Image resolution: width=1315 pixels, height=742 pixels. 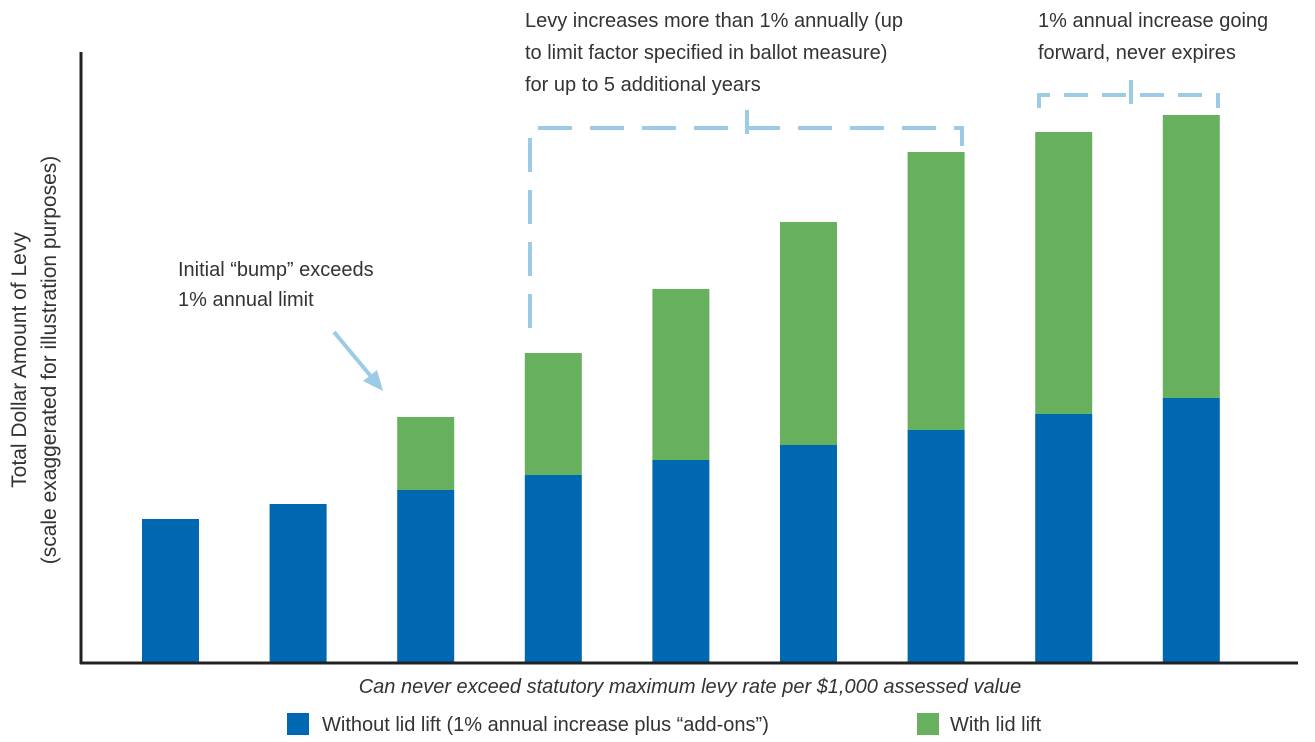 What do you see at coordinates (373, 380) in the screenshot?
I see `annotation-arrow-head` at bounding box center [373, 380].